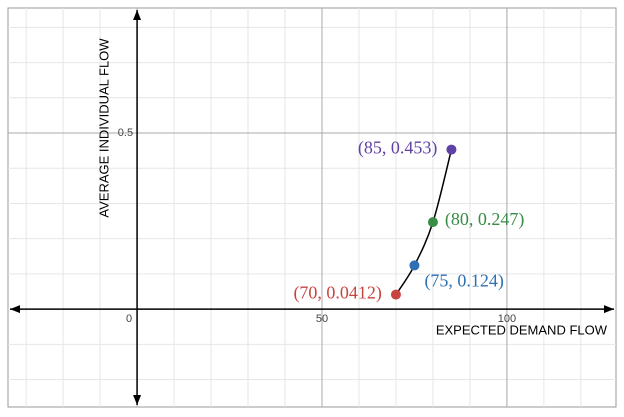  What do you see at coordinates (424, 222) in the screenshot?
I see `curve` at bounding box center [424, 222].